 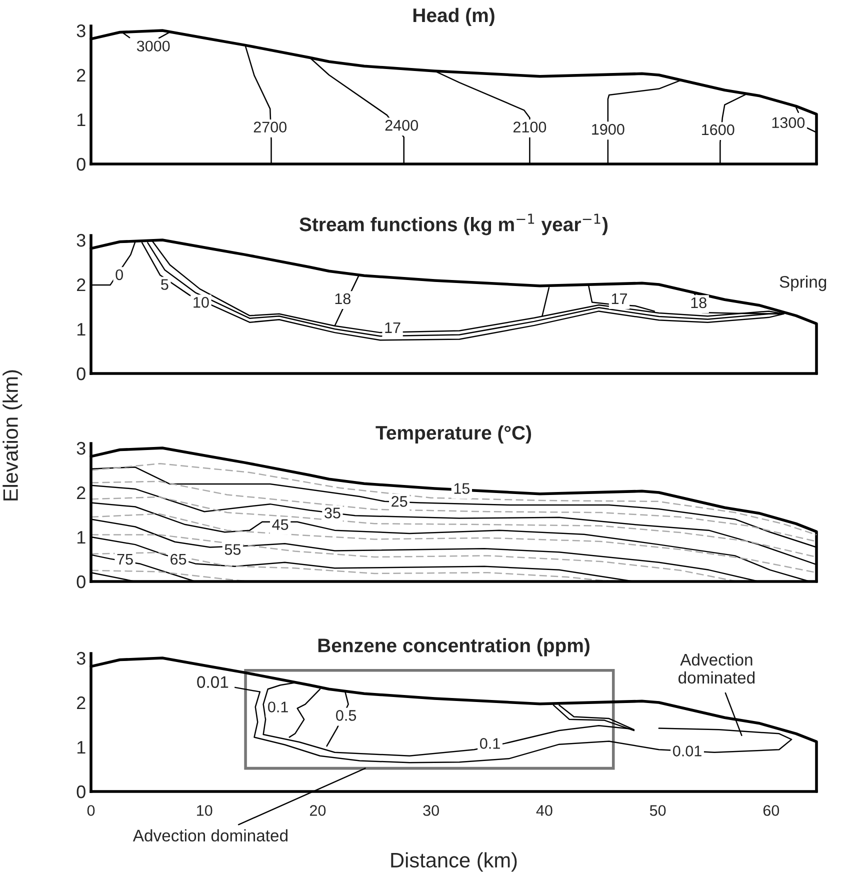 What do you see at coordinates (529, 127) in the screenshot?
I see `annotation: 2100` at bounding box center [529, 127].